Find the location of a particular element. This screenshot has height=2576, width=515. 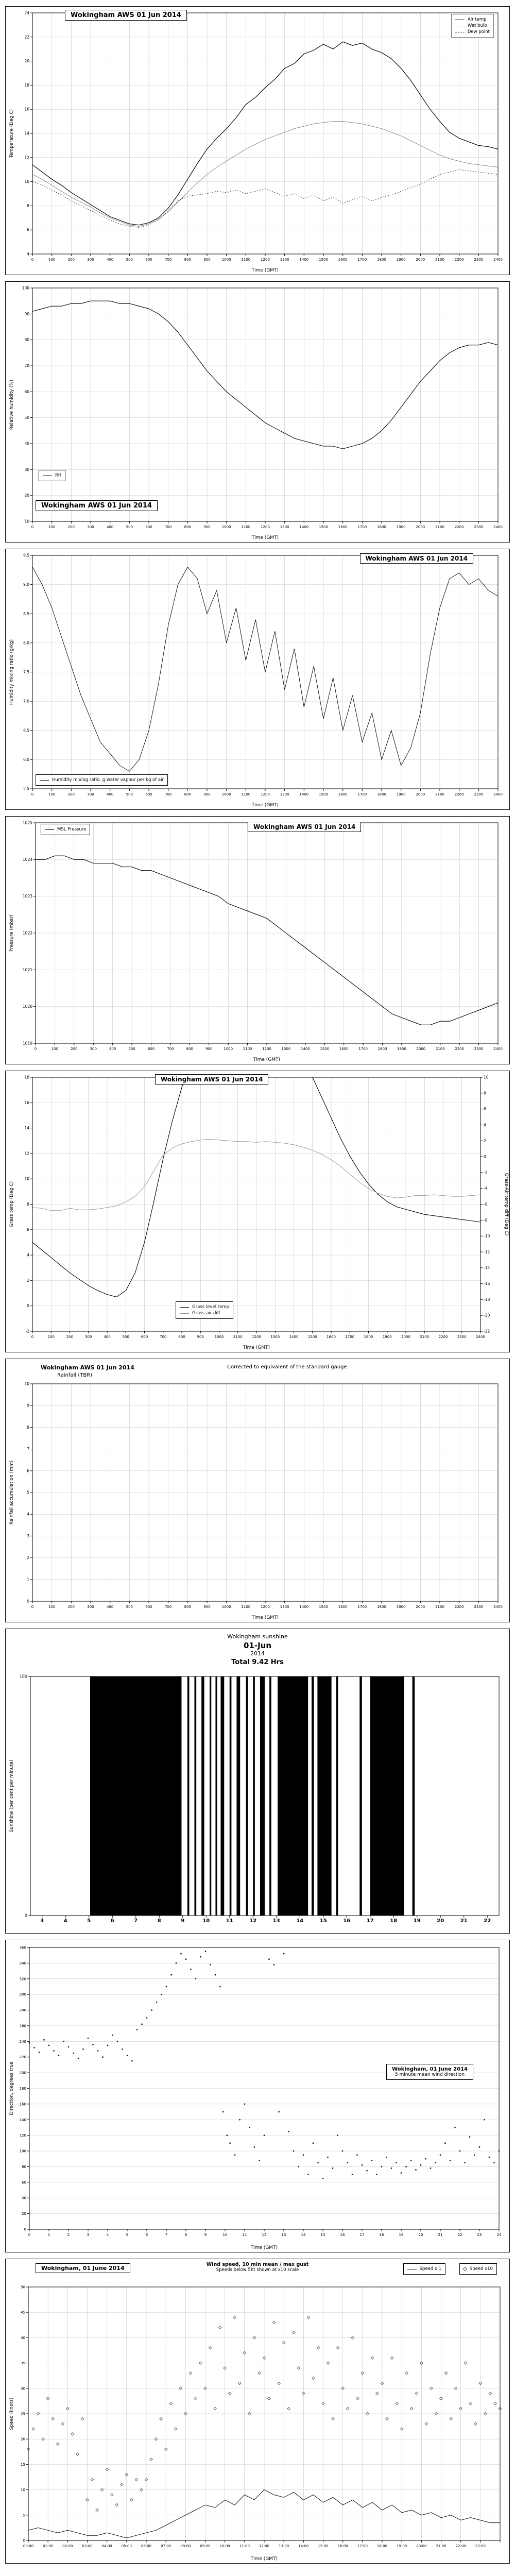

svg-text: 13 is located at coordinates (284, 2235).